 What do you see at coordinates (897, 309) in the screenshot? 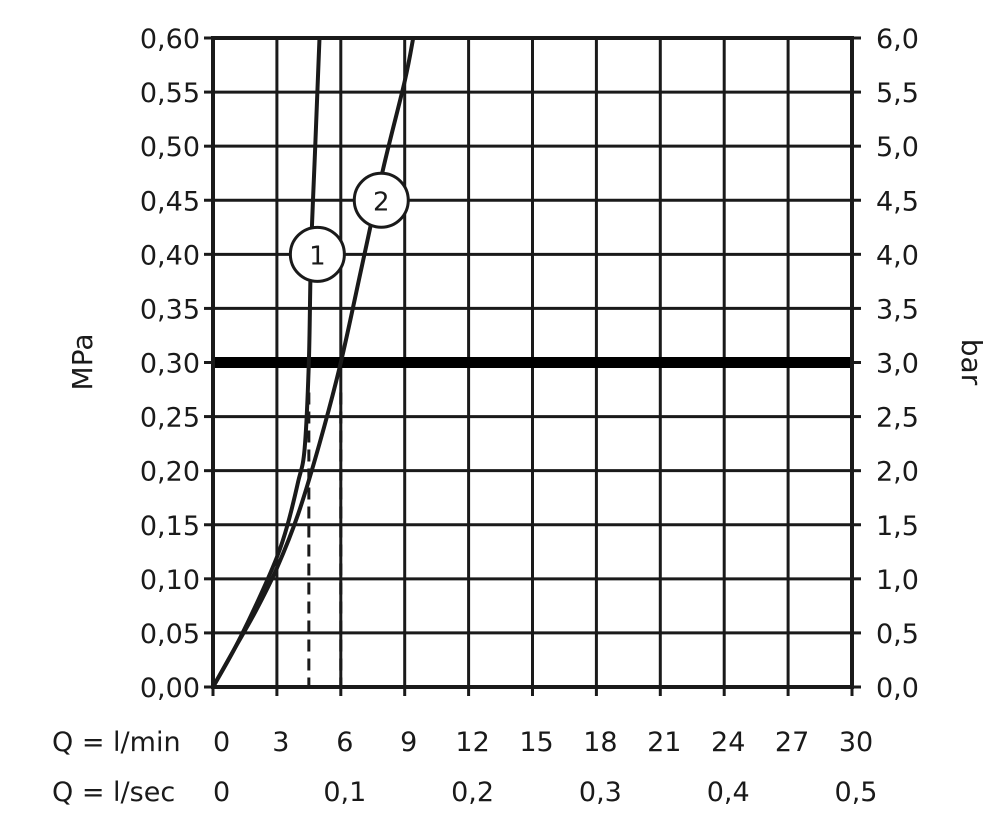
I see `y-tick-label-right: 3,5` at bounding box center [897, 309].